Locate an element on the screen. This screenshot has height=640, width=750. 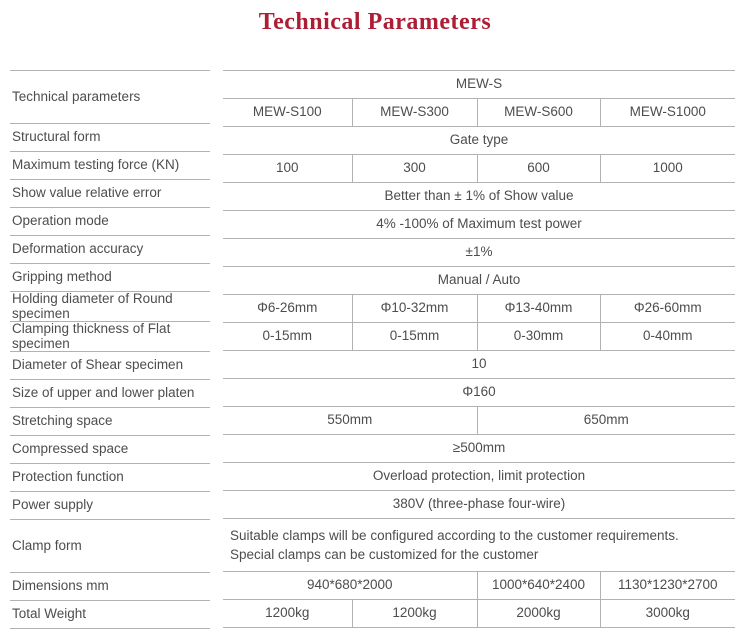
table-row: 0-15mm 0-15mm 0-30mm 0-40mm is located at coordinates (479, 336).